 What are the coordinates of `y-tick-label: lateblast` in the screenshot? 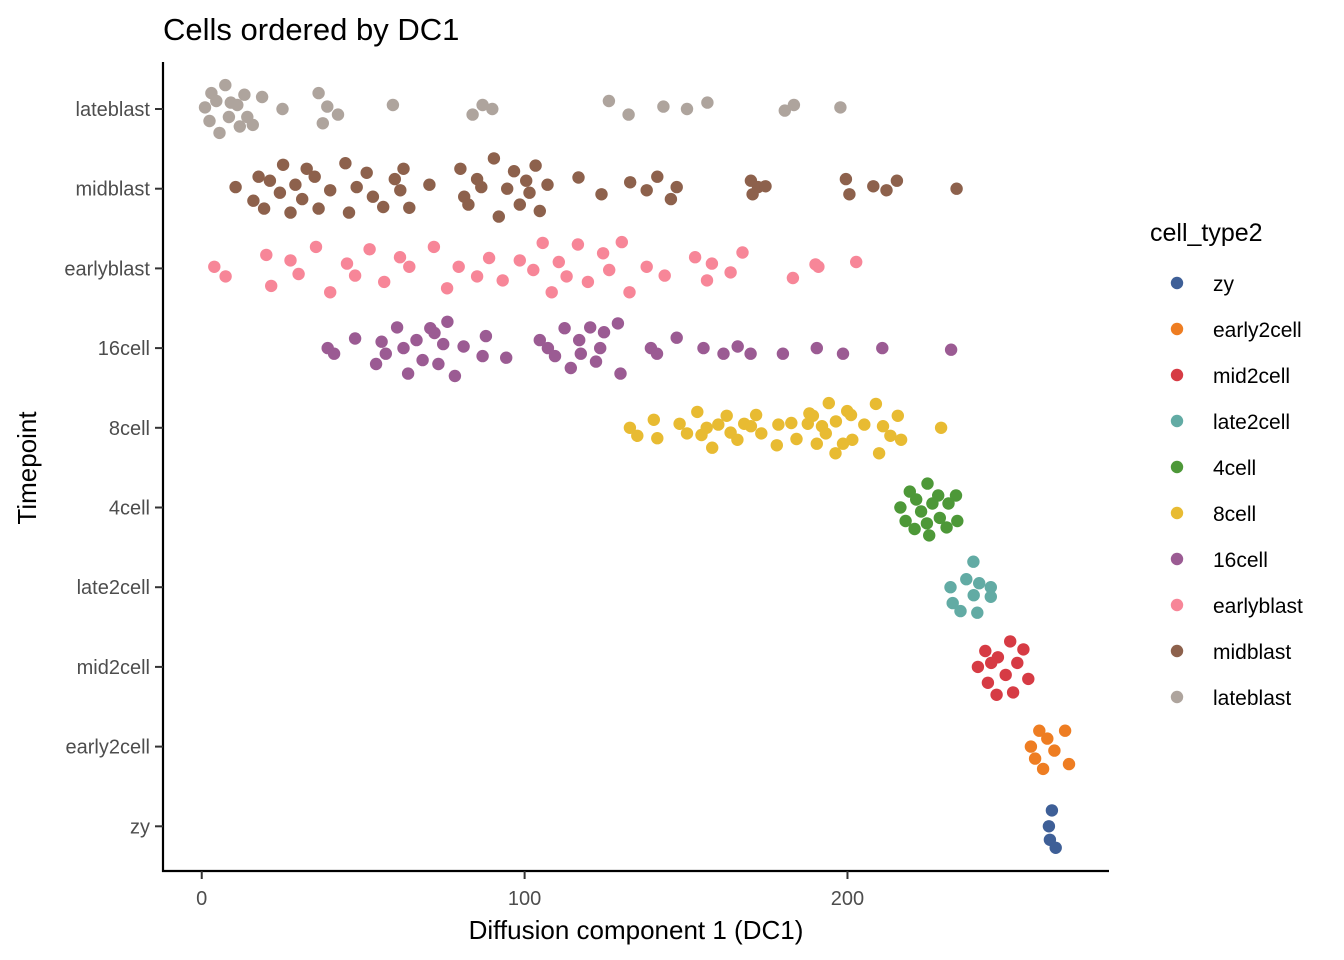 It's located at (113, 110).